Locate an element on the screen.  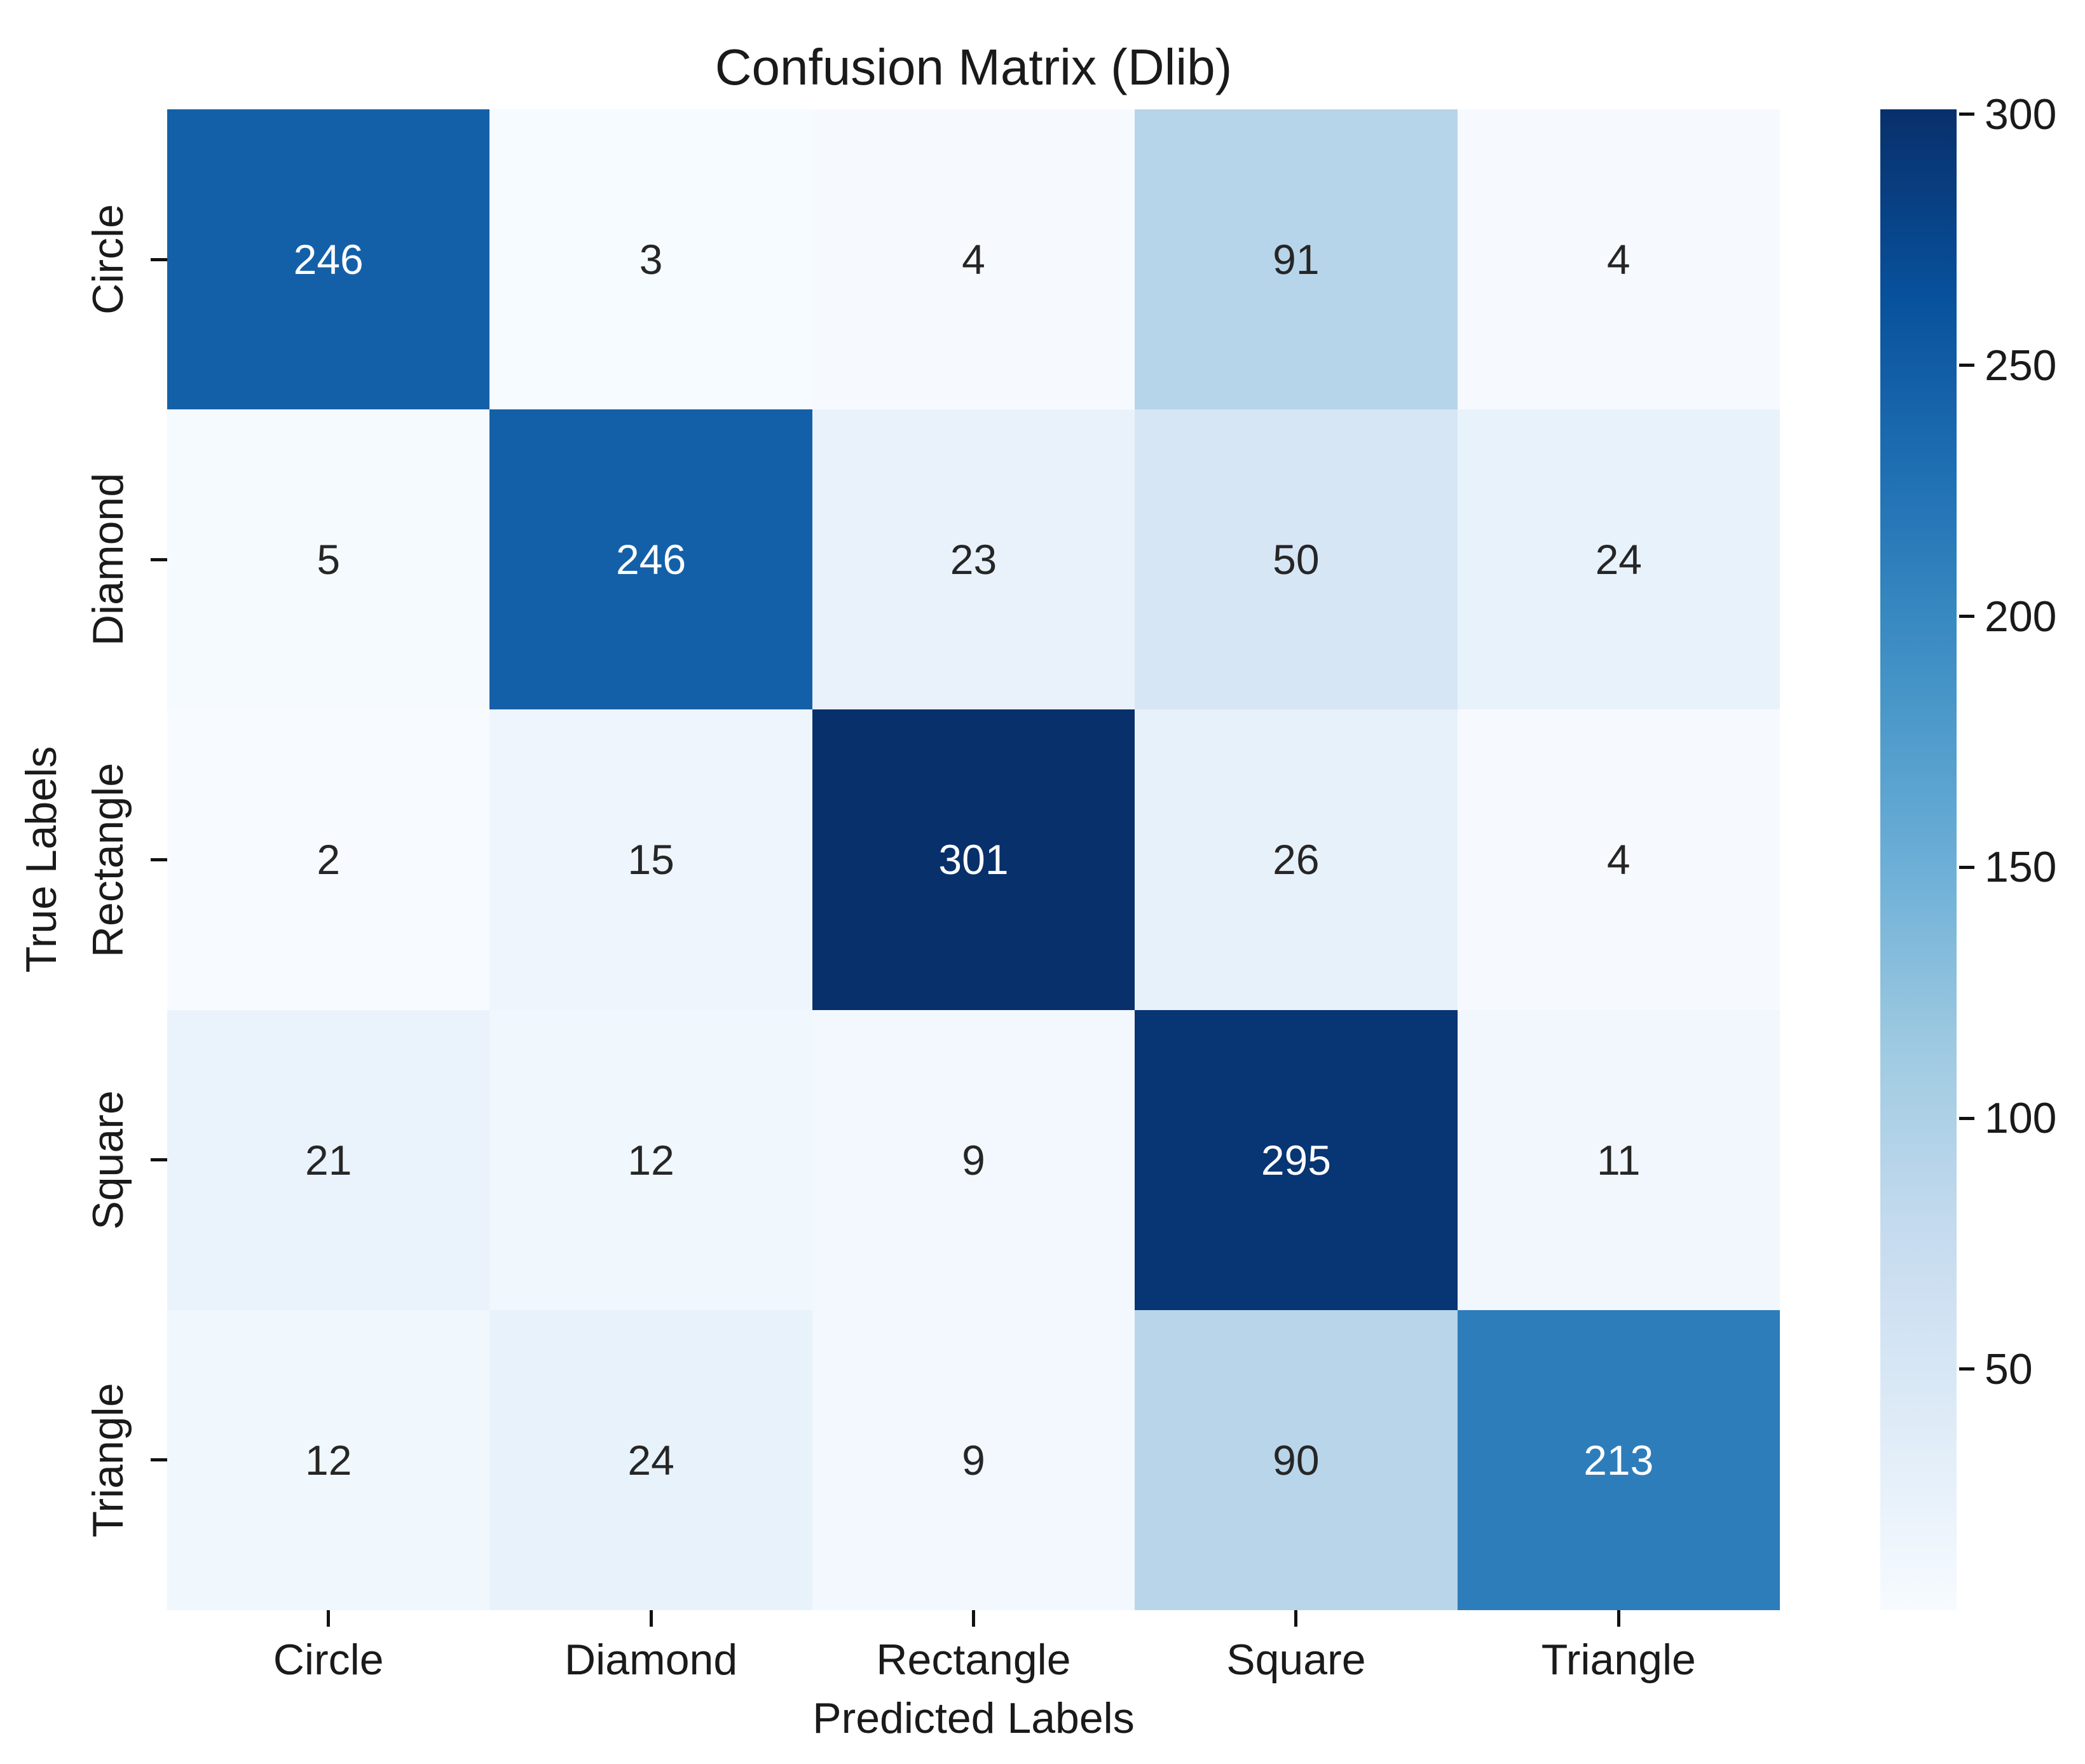
x-tick-label: Circle is located at coordinates (328, 1660).